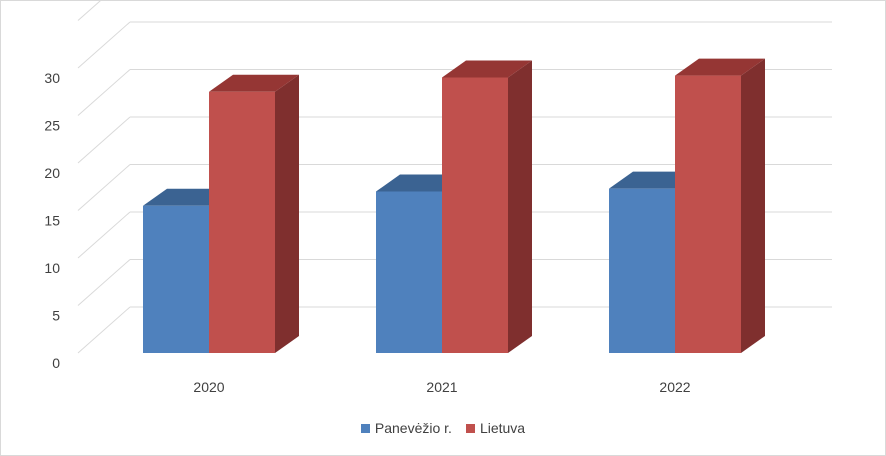  I want to click on gridline-side-top, so click(89, 10).